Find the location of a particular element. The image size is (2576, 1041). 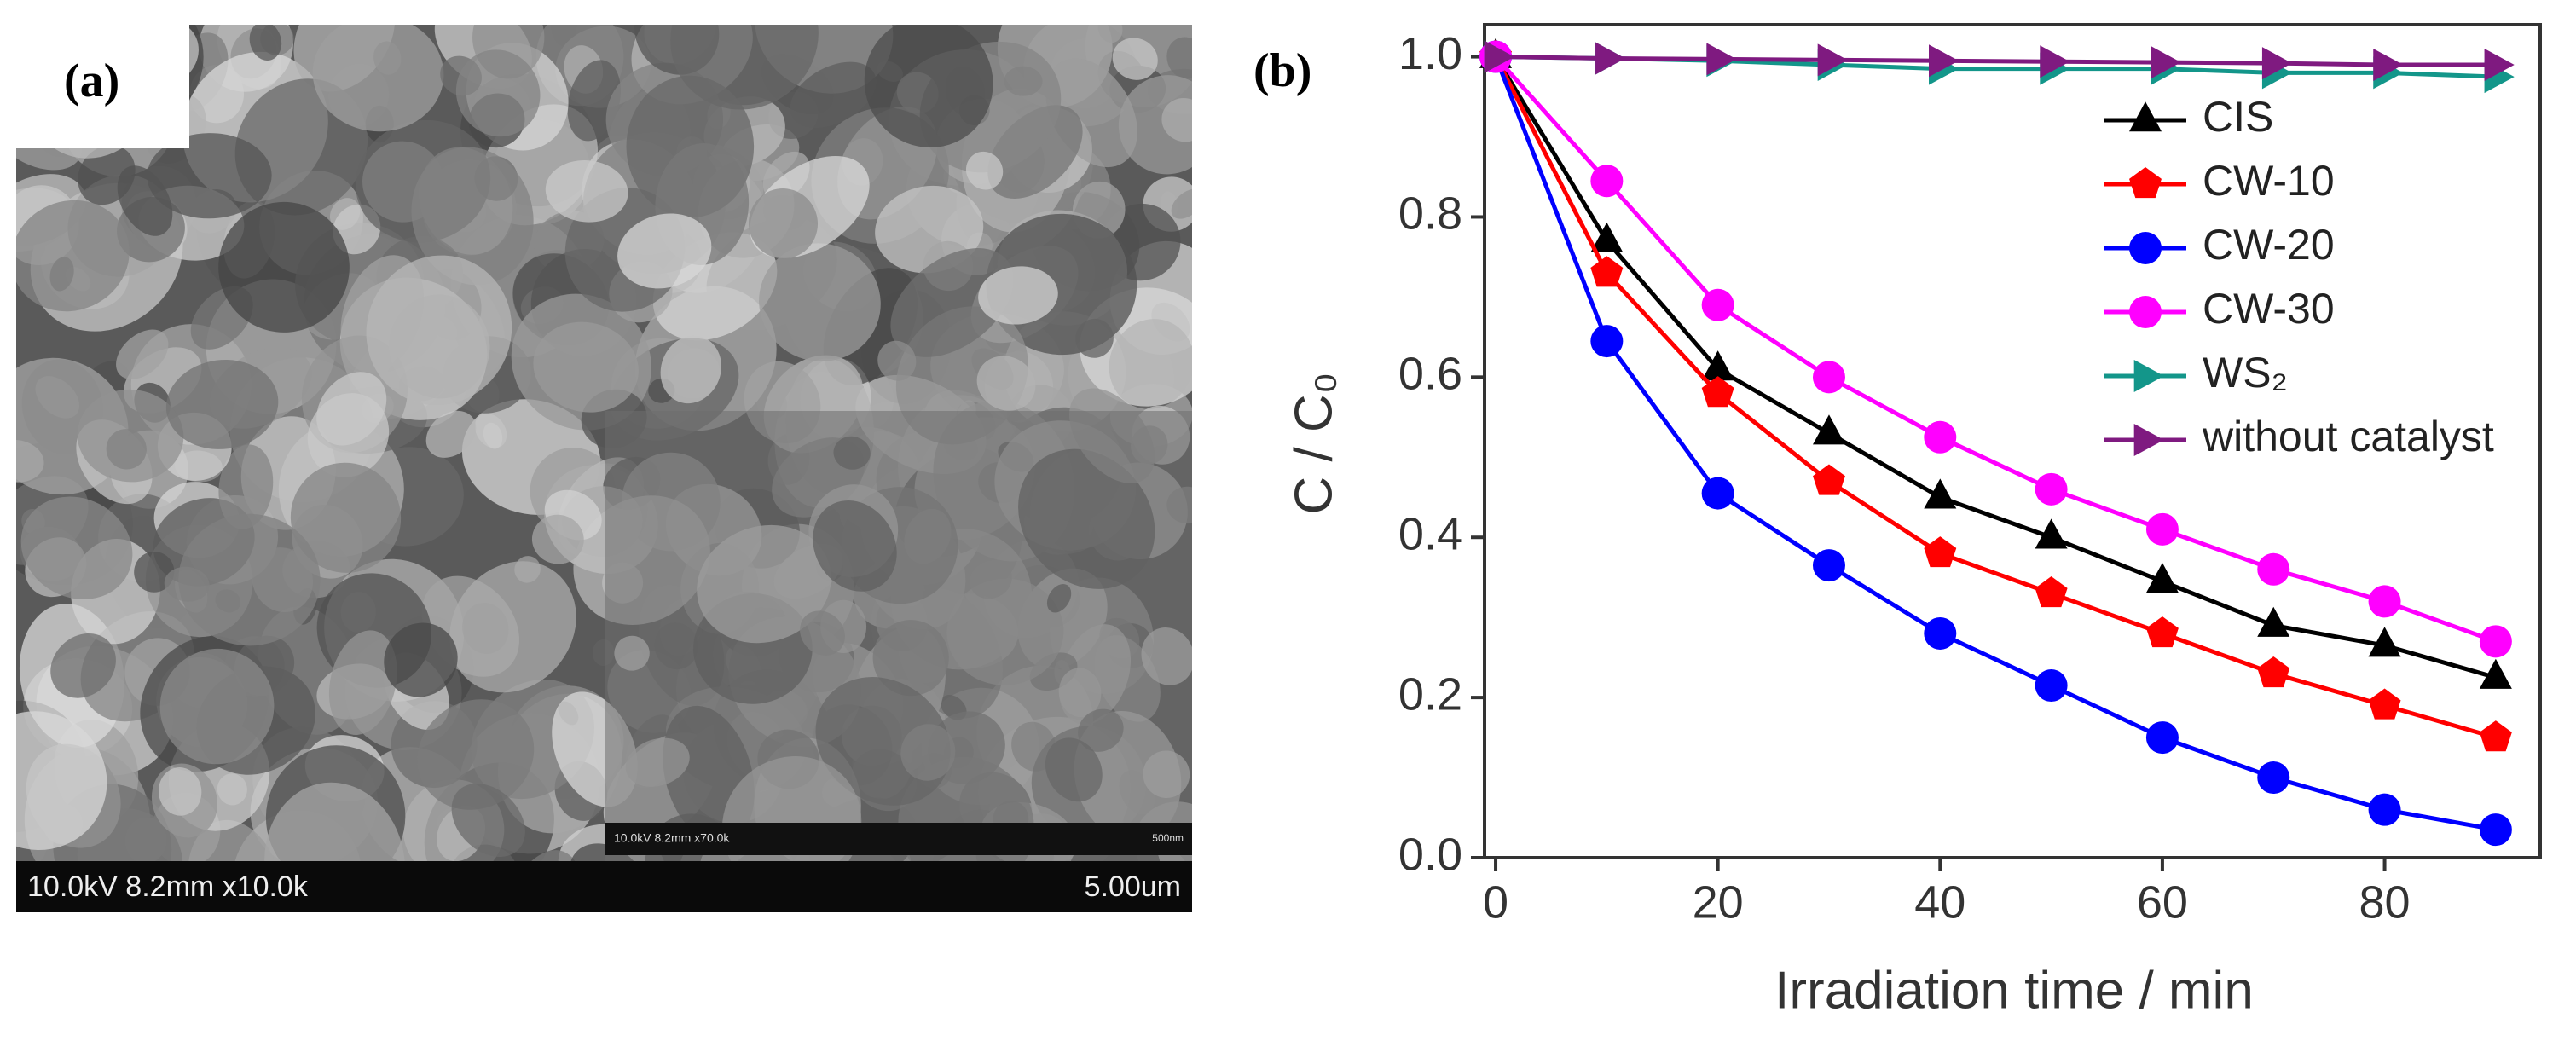

sem-inset is located at coordinates (899, 637).